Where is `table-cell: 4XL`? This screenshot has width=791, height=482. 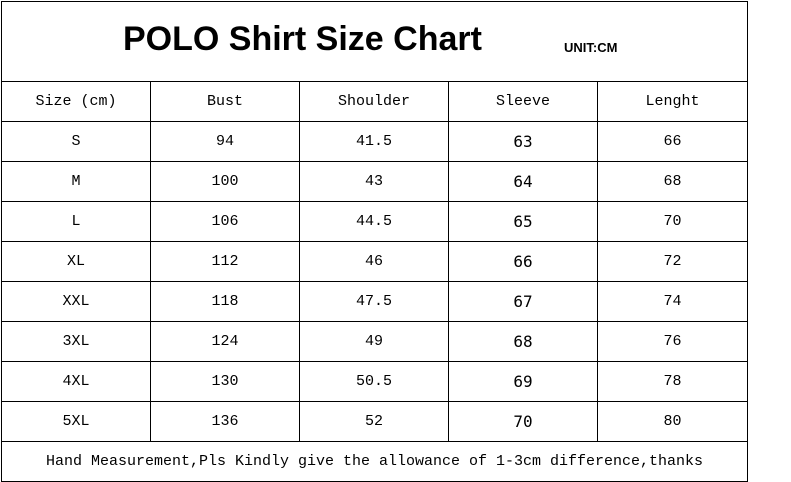
table-cell: 4XL is located at coordinates (76, 381).